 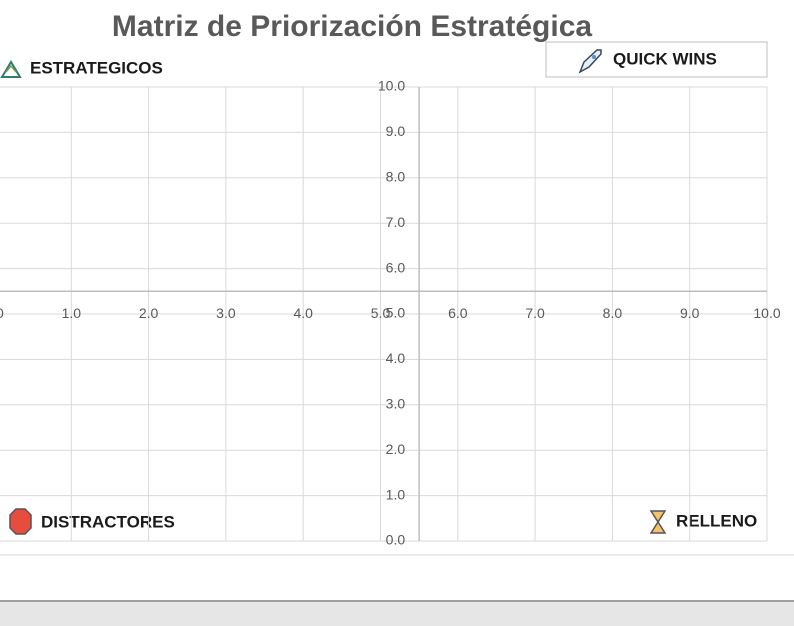 What do you see at coordinates (396, 177) in the screenshot?
I see `y-tick-label: 8.0` at bounding box center [396, 177].